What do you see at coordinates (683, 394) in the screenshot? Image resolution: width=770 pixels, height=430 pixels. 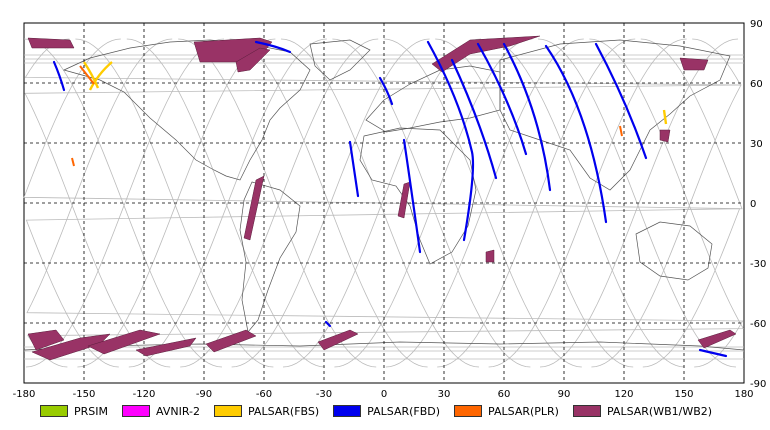 I see `longitude-tick-label: 150` at bounding box center [683, 394].